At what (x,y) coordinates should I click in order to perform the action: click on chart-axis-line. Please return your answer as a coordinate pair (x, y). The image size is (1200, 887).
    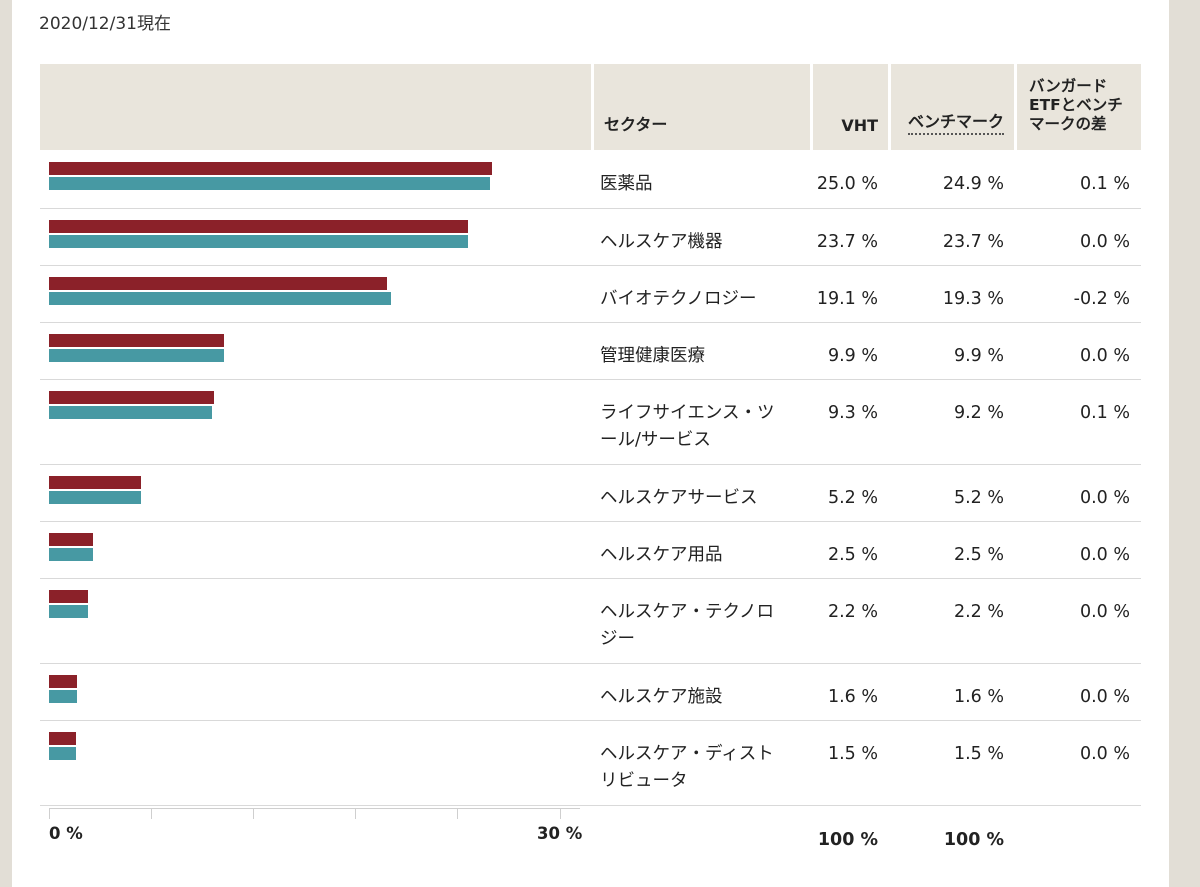
    Looking at the image, I should click on (314, 808).